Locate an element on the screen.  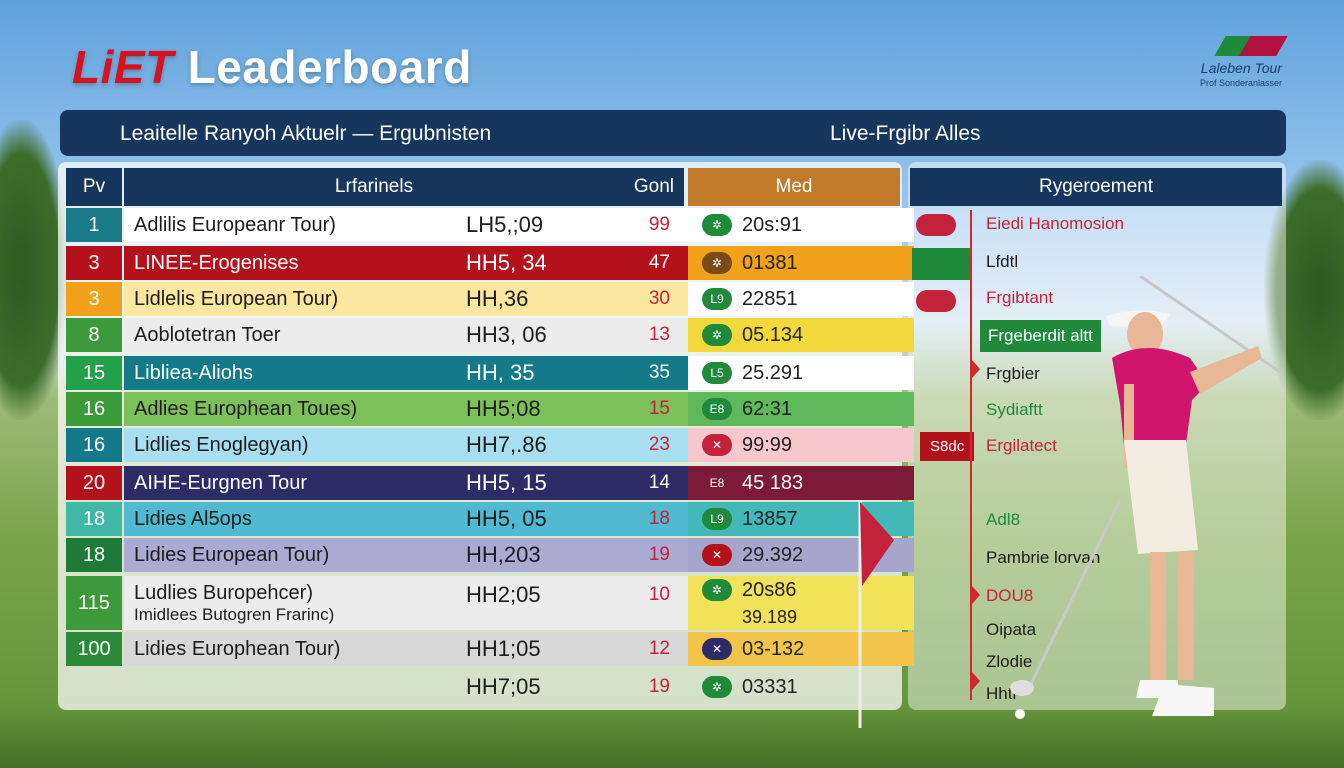
status-chip-icon: L9 is located at coordinates (717, 299).